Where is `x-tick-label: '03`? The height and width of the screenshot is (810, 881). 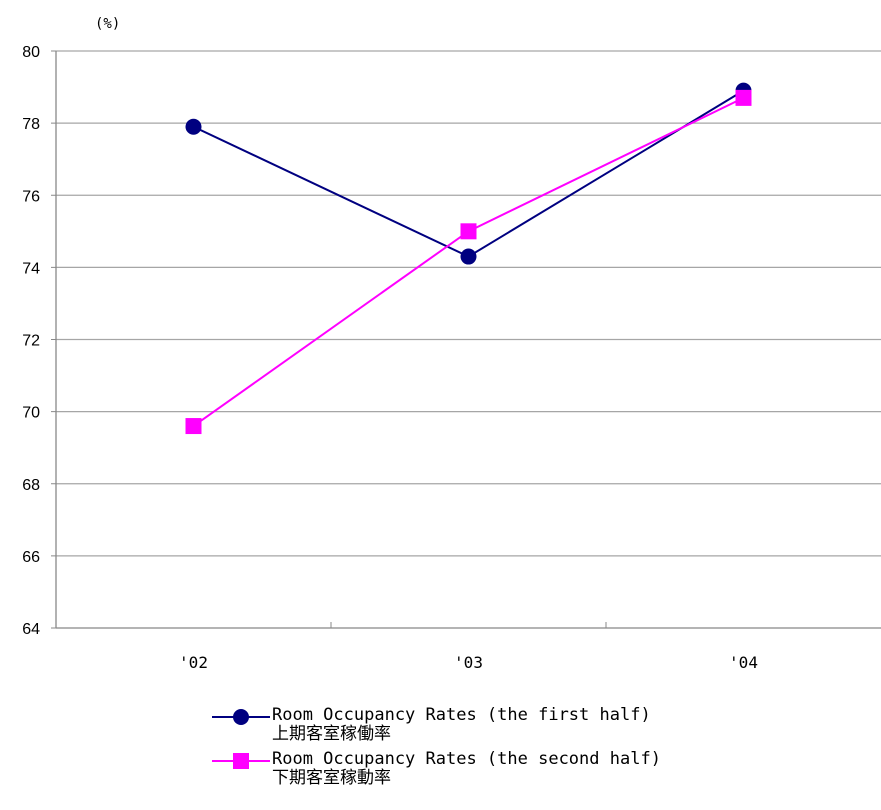
x-tick-label: '03 is located at coordinates (468, 662).